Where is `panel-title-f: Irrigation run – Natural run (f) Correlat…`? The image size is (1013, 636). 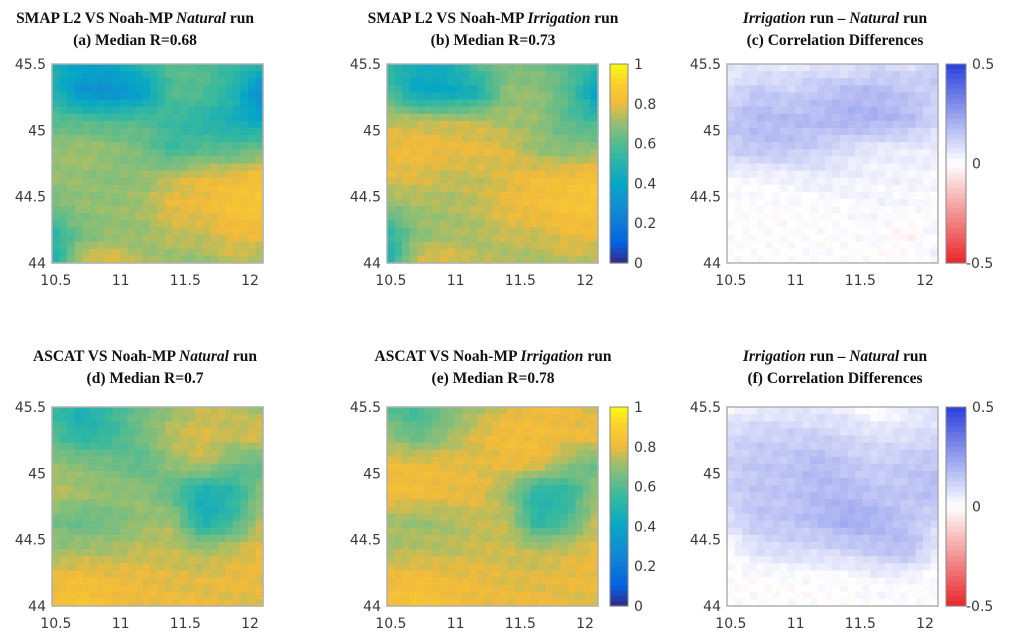
panel-title-f: Irrigation run – Natural run (f) Correlat… is located at coordinates (835, 368).